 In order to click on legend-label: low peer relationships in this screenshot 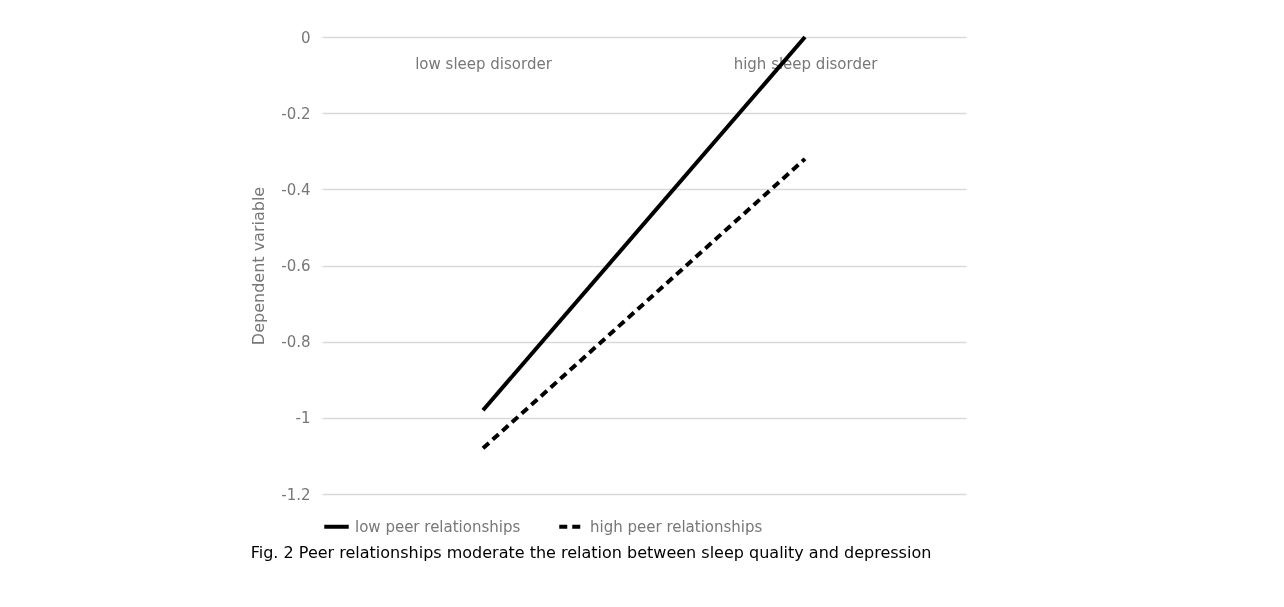, I will do `click(438, 526)`.